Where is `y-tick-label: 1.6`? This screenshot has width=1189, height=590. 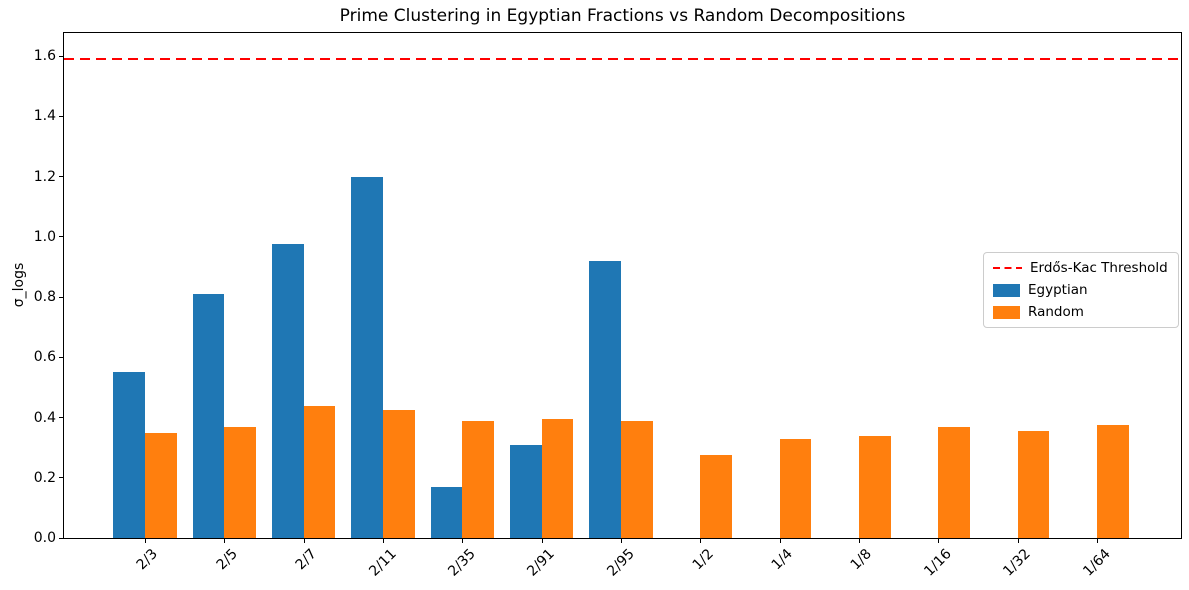 y-tick-label: 1.6 is located at coordinates (44, 56).